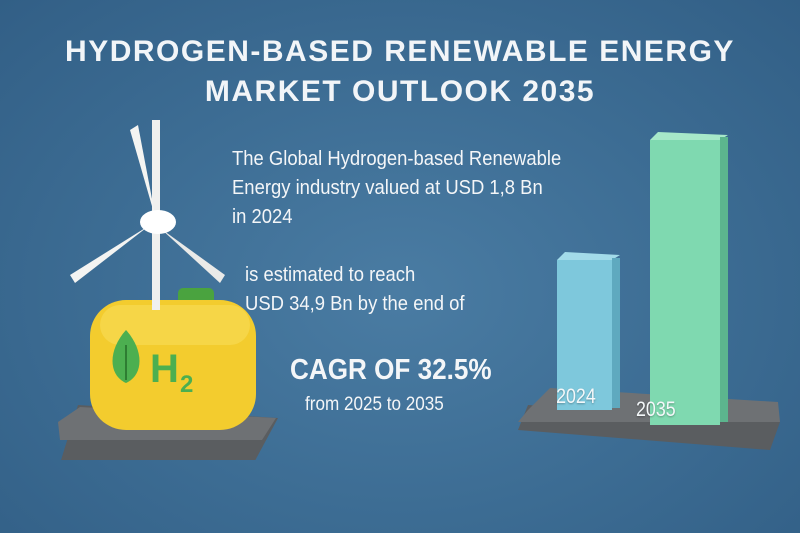  I want to click on bar-2024, so click(584, 335).